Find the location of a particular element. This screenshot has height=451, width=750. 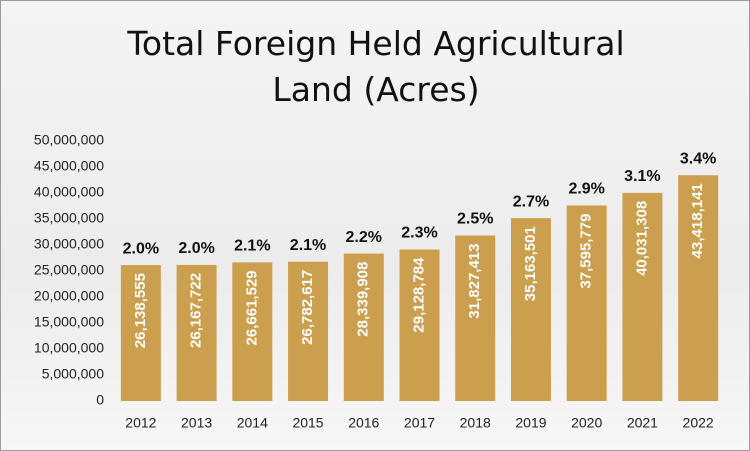

x-tick-label: 2014 is located at coordinates (252, 423).